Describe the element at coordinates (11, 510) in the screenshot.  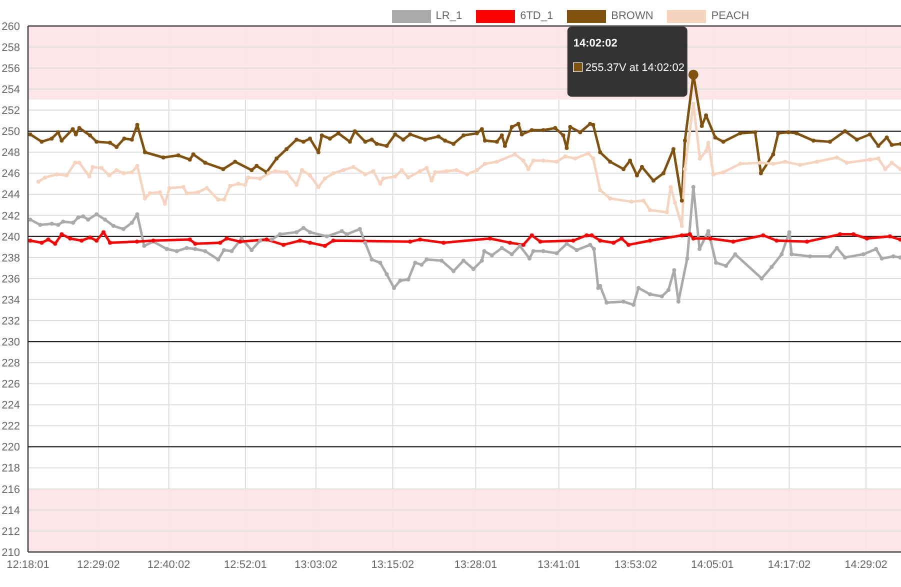
I see `y-tick-label: 214` at that location.